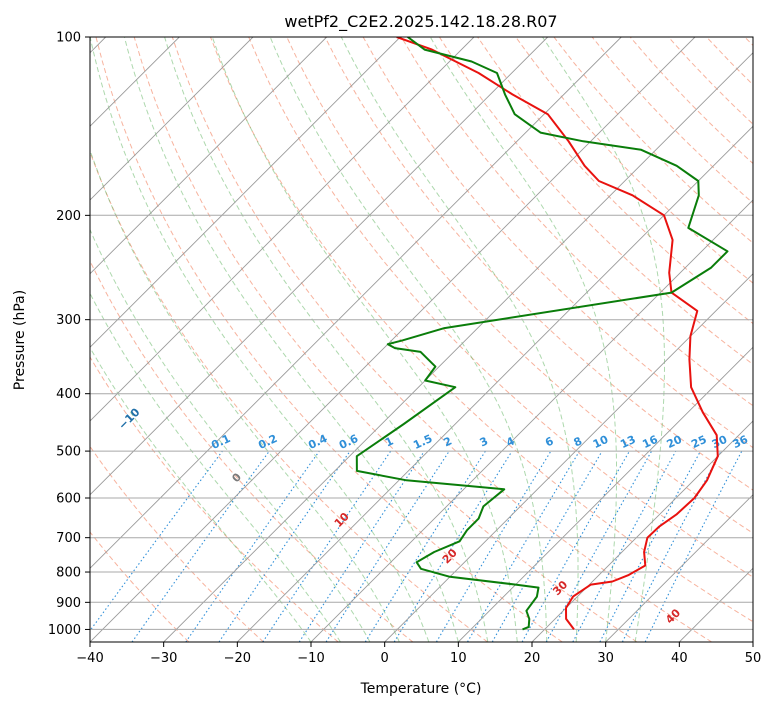  Describe the element at coordinates (627, 442) in the screenshot. I see `mixing-ratio-label: 13` at that location.